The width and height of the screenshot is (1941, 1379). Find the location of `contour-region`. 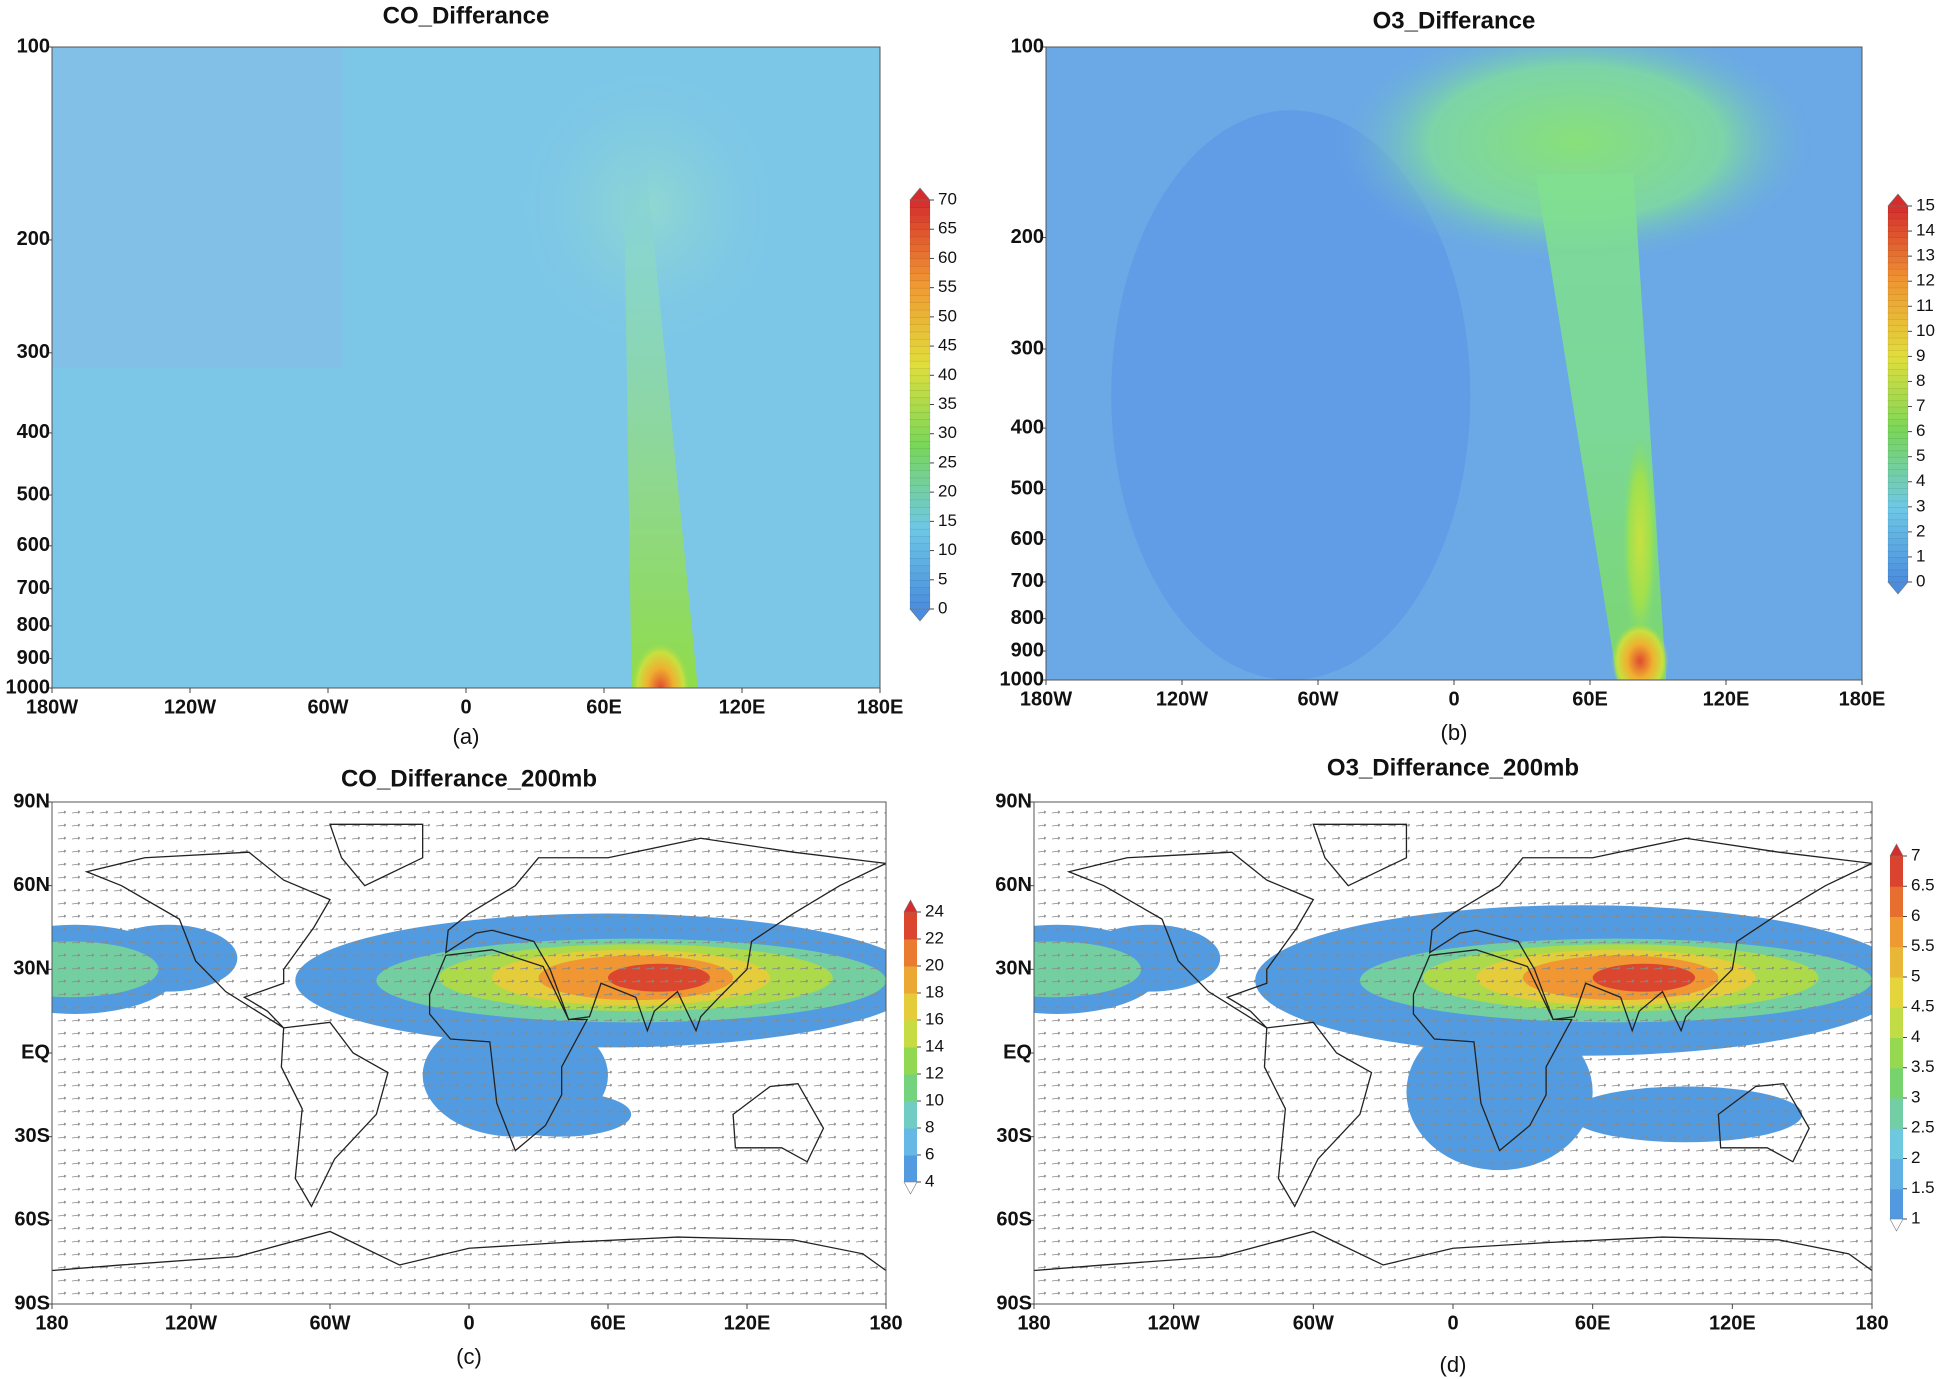

contour-region is located at coordinates (1576, 158).